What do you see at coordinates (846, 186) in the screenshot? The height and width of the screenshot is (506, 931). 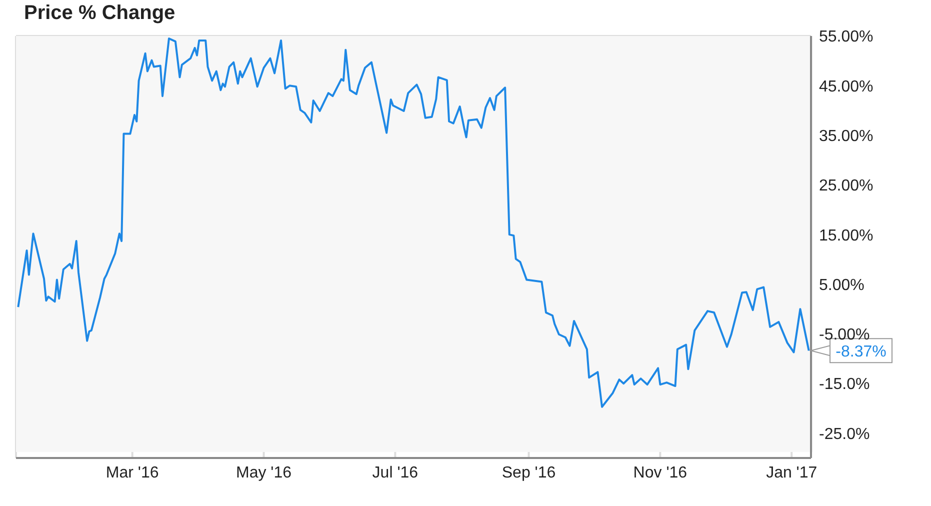 I see `y-tick-label: 25.00%` at bounding box center [846, 186].